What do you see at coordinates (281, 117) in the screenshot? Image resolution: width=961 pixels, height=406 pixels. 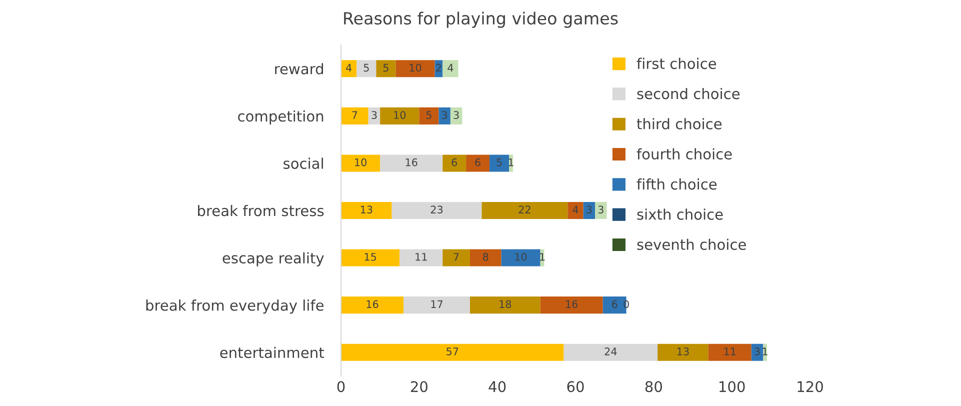 I see `y-tick-label: competition` at bounding box center [281, 117].